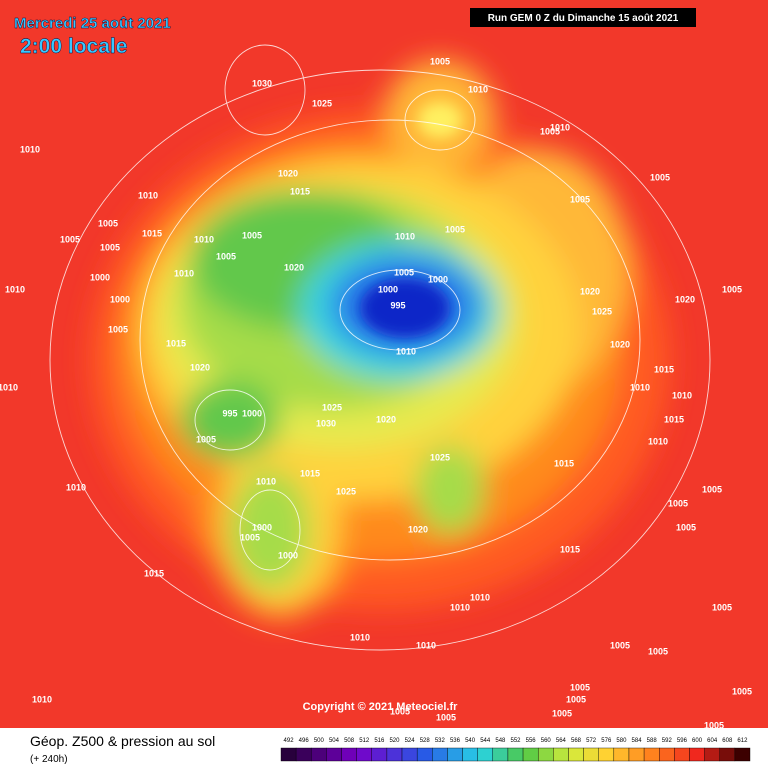 Image resolution: width=768 pixels, height=773 pixels. I want to click on scale-label: 520, so click(394, 741).